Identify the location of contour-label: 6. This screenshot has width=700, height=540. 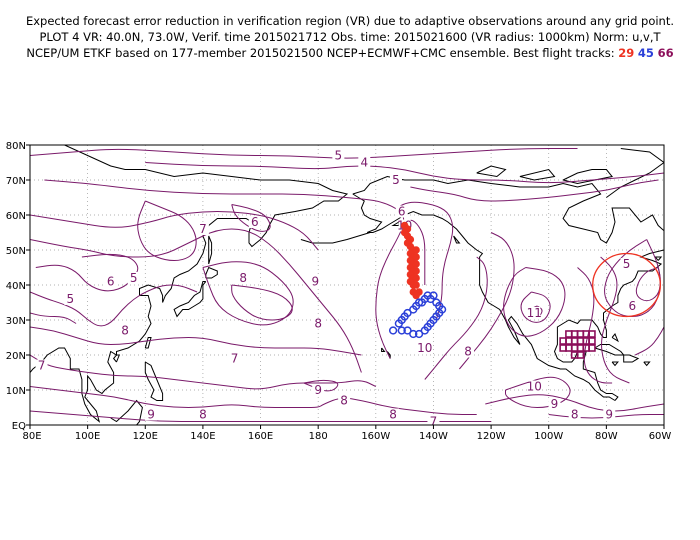
(402, 212).